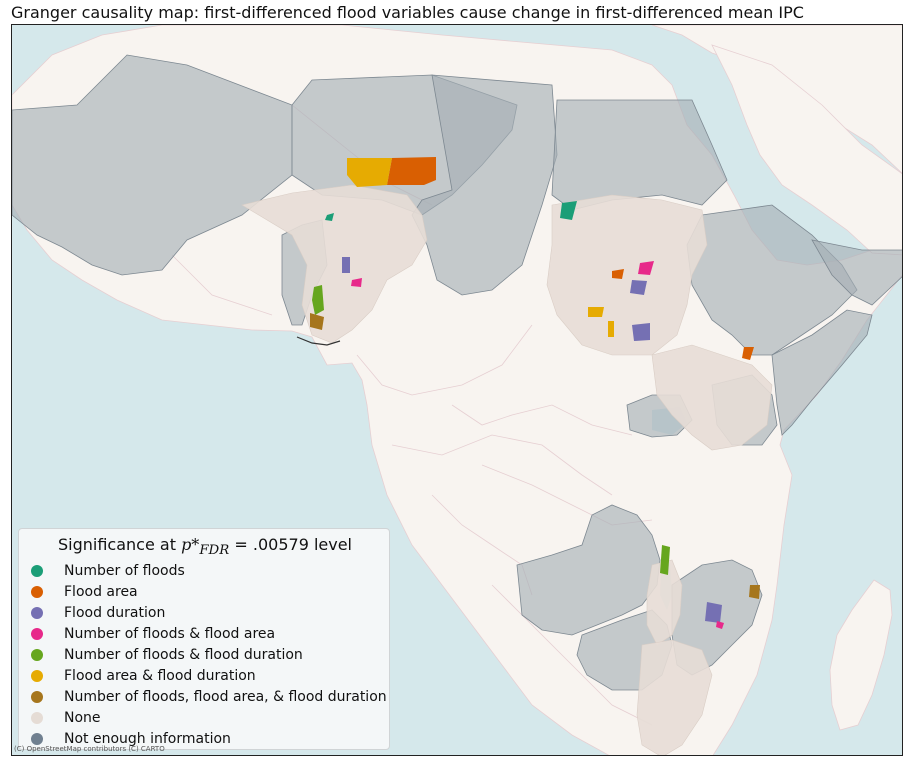 This screenshot has width=910, height=769. What do you see at coordinates (170, 634) in the screenshot?
I see `legend-label: Number of floods & flood area` at bounding box center [170, 634].